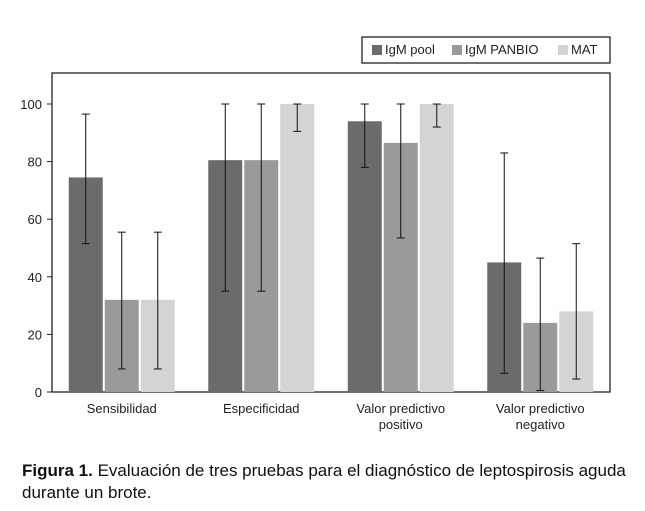  Describe the element at coordinates (410, 49) in the screenshot. I see `legend-label-0: IgM pool` at that location.